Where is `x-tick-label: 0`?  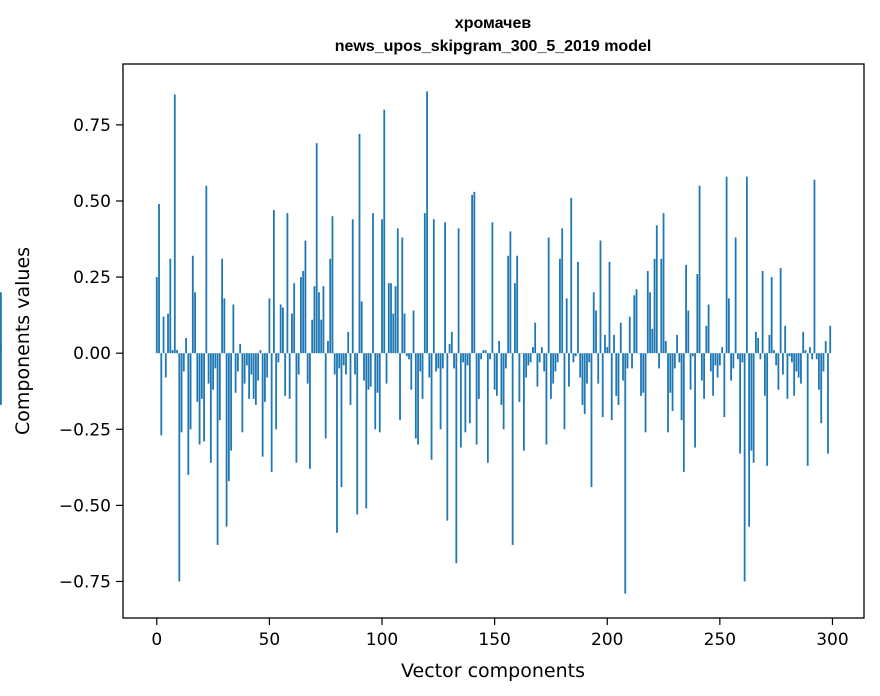 x-tick-label: 0 is located at coordinates (156, 640).